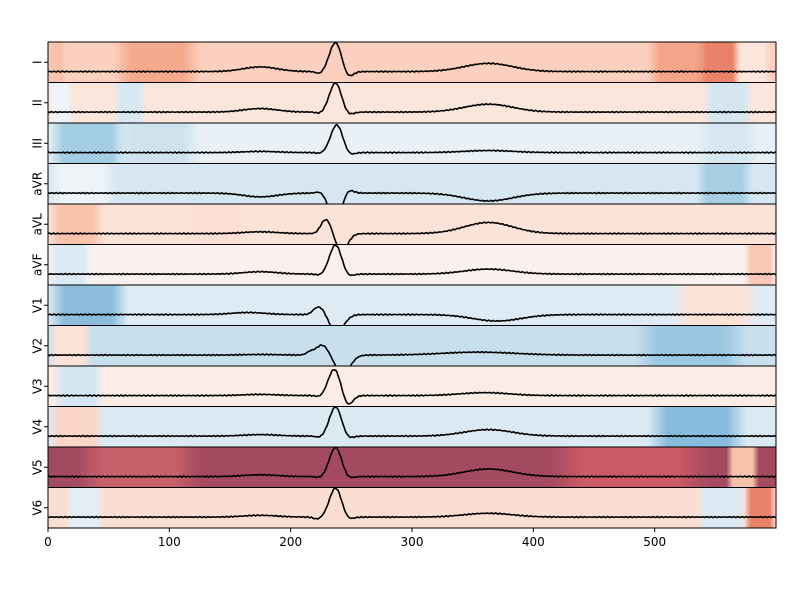 The width and height of the screenshot is (800, 600). I want to click on lead-v1-label: V1, so click(38, 305).